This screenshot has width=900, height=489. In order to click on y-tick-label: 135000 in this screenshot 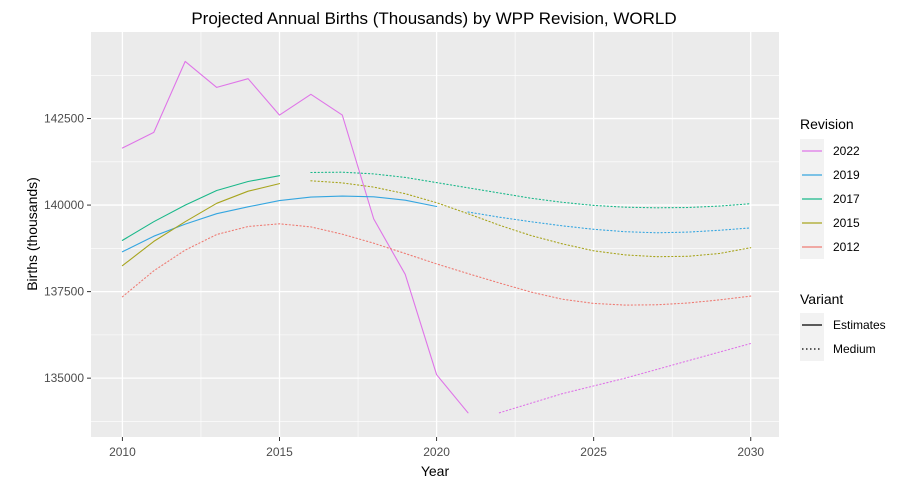, I will do `click(64, 378)`.